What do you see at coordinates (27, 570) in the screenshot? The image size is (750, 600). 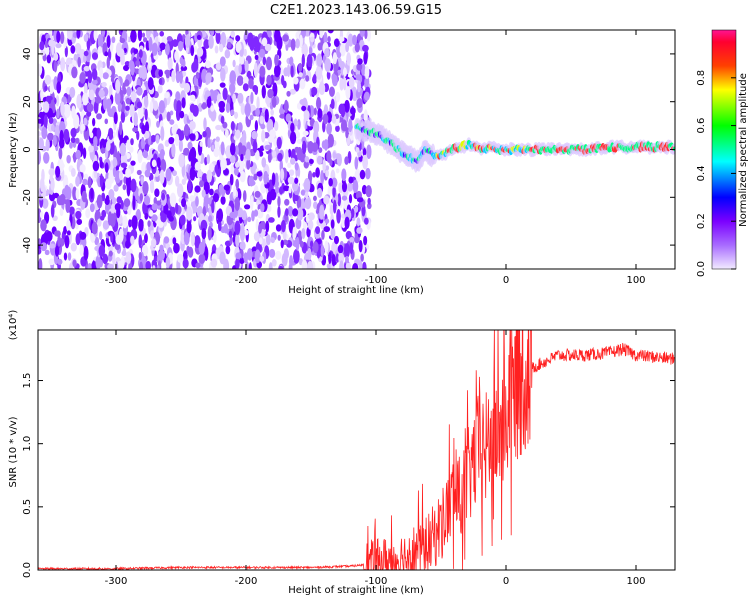 I see `snr-y-tick-label: 0.0` at bounding box center [27, 570].